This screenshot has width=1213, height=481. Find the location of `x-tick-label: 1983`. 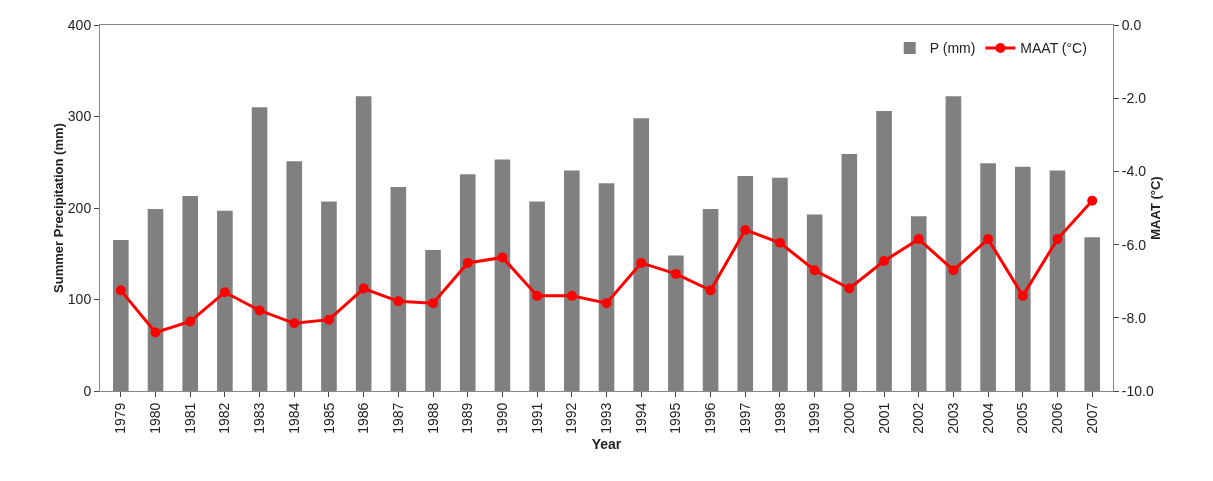

x-tick-label: 1983 is located at coordinates (259, 418).